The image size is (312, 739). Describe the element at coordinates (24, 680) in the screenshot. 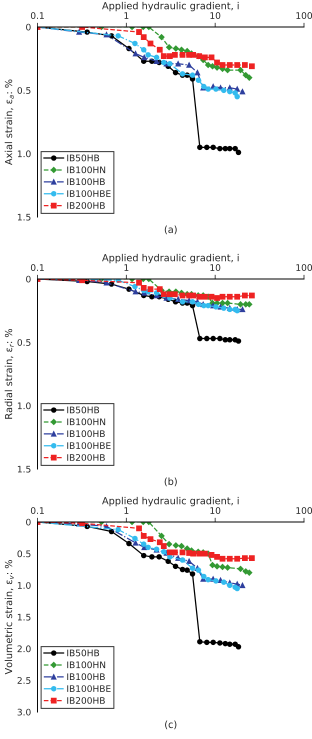

I see `y-tick-label: 2.5` at that location.